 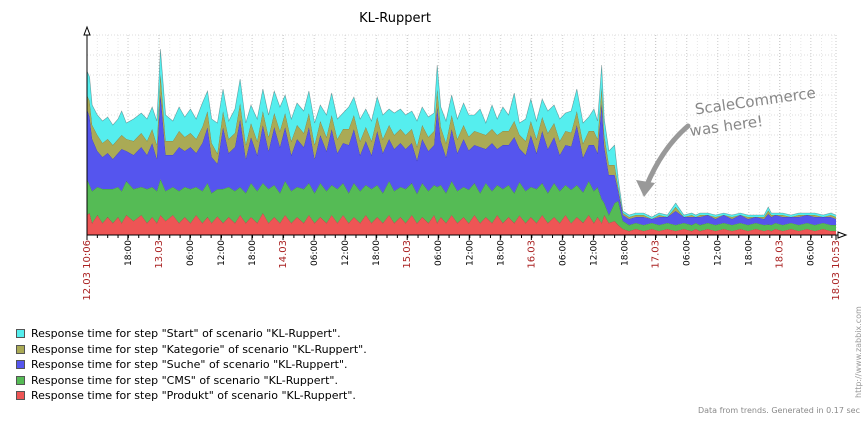 What do you see at coordinates (461, 224) in the screenshot?
I see `area-produkt` at bounding box center [461, 224].